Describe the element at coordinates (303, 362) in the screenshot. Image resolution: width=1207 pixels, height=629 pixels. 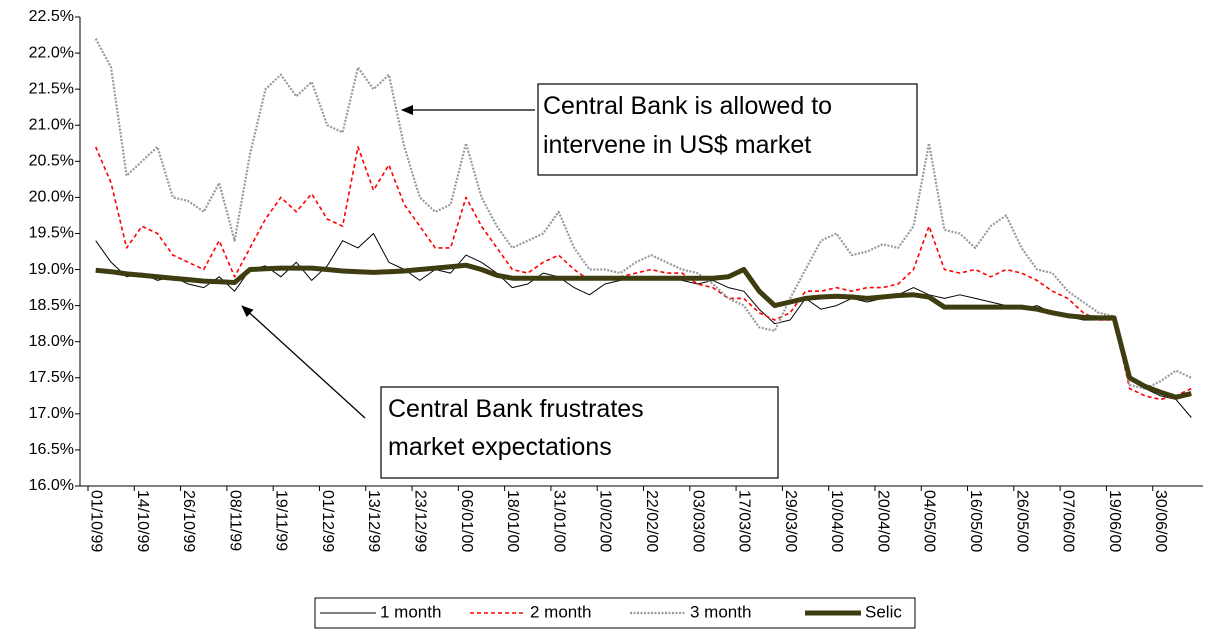
I see `arrow` at that location.